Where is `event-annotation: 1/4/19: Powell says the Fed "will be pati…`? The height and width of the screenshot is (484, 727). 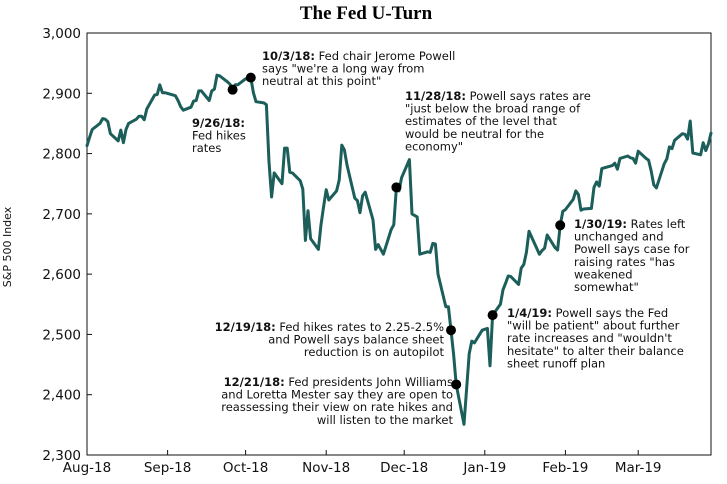
event-annotation: 1/4/19: Powell says the Fed "will be pati… is located at coordinates (595, 338).